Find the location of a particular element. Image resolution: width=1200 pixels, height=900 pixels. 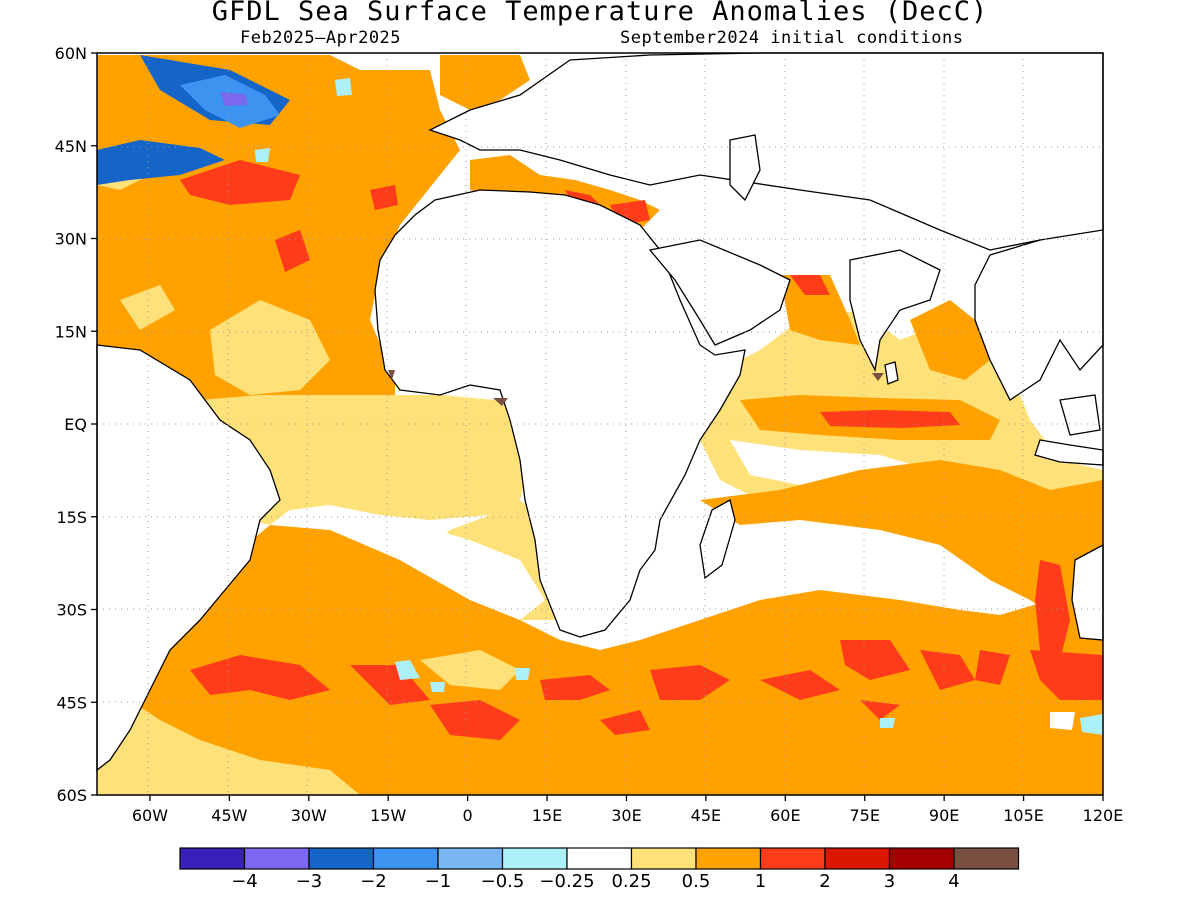

colorbar is located at coordinates (599, 858).